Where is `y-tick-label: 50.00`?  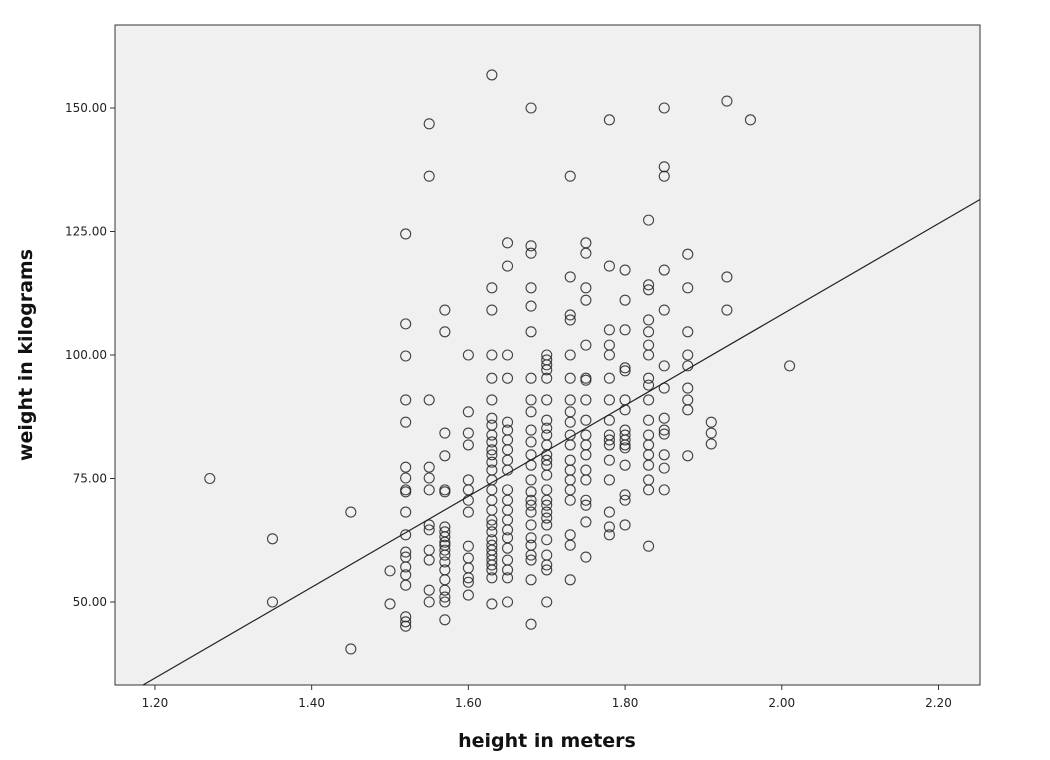
y-tick-label: 50.00 is located at coordinates (90, 602).